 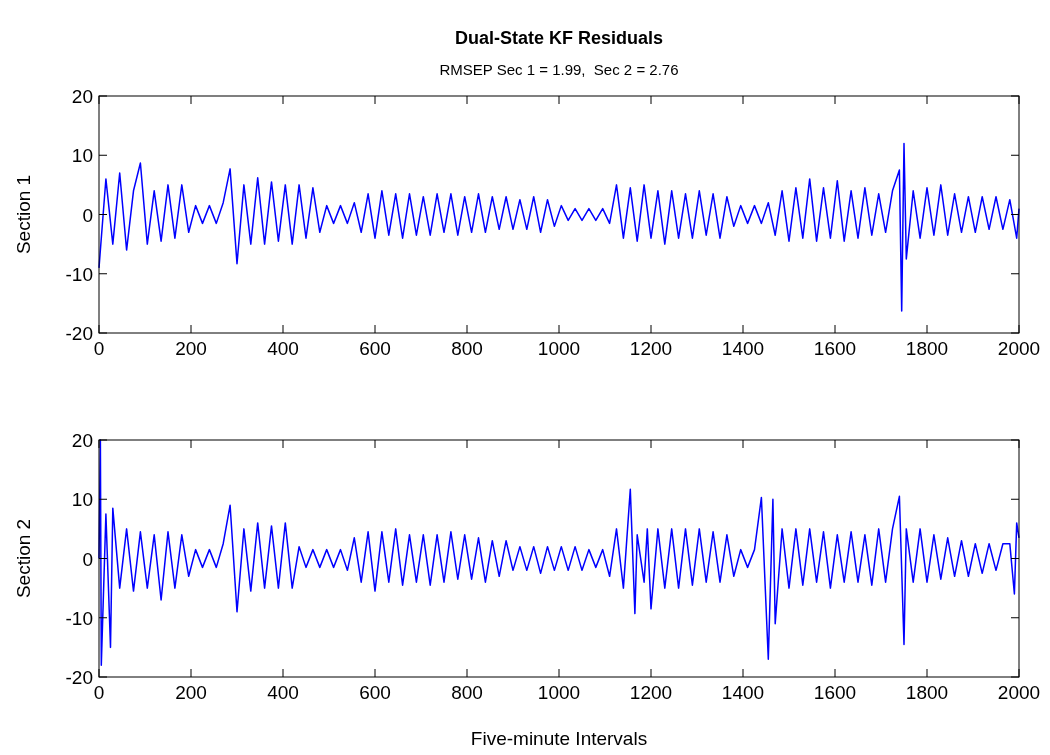 I want to click on y-axis-title: Section 2, so click(x=23, y=558).